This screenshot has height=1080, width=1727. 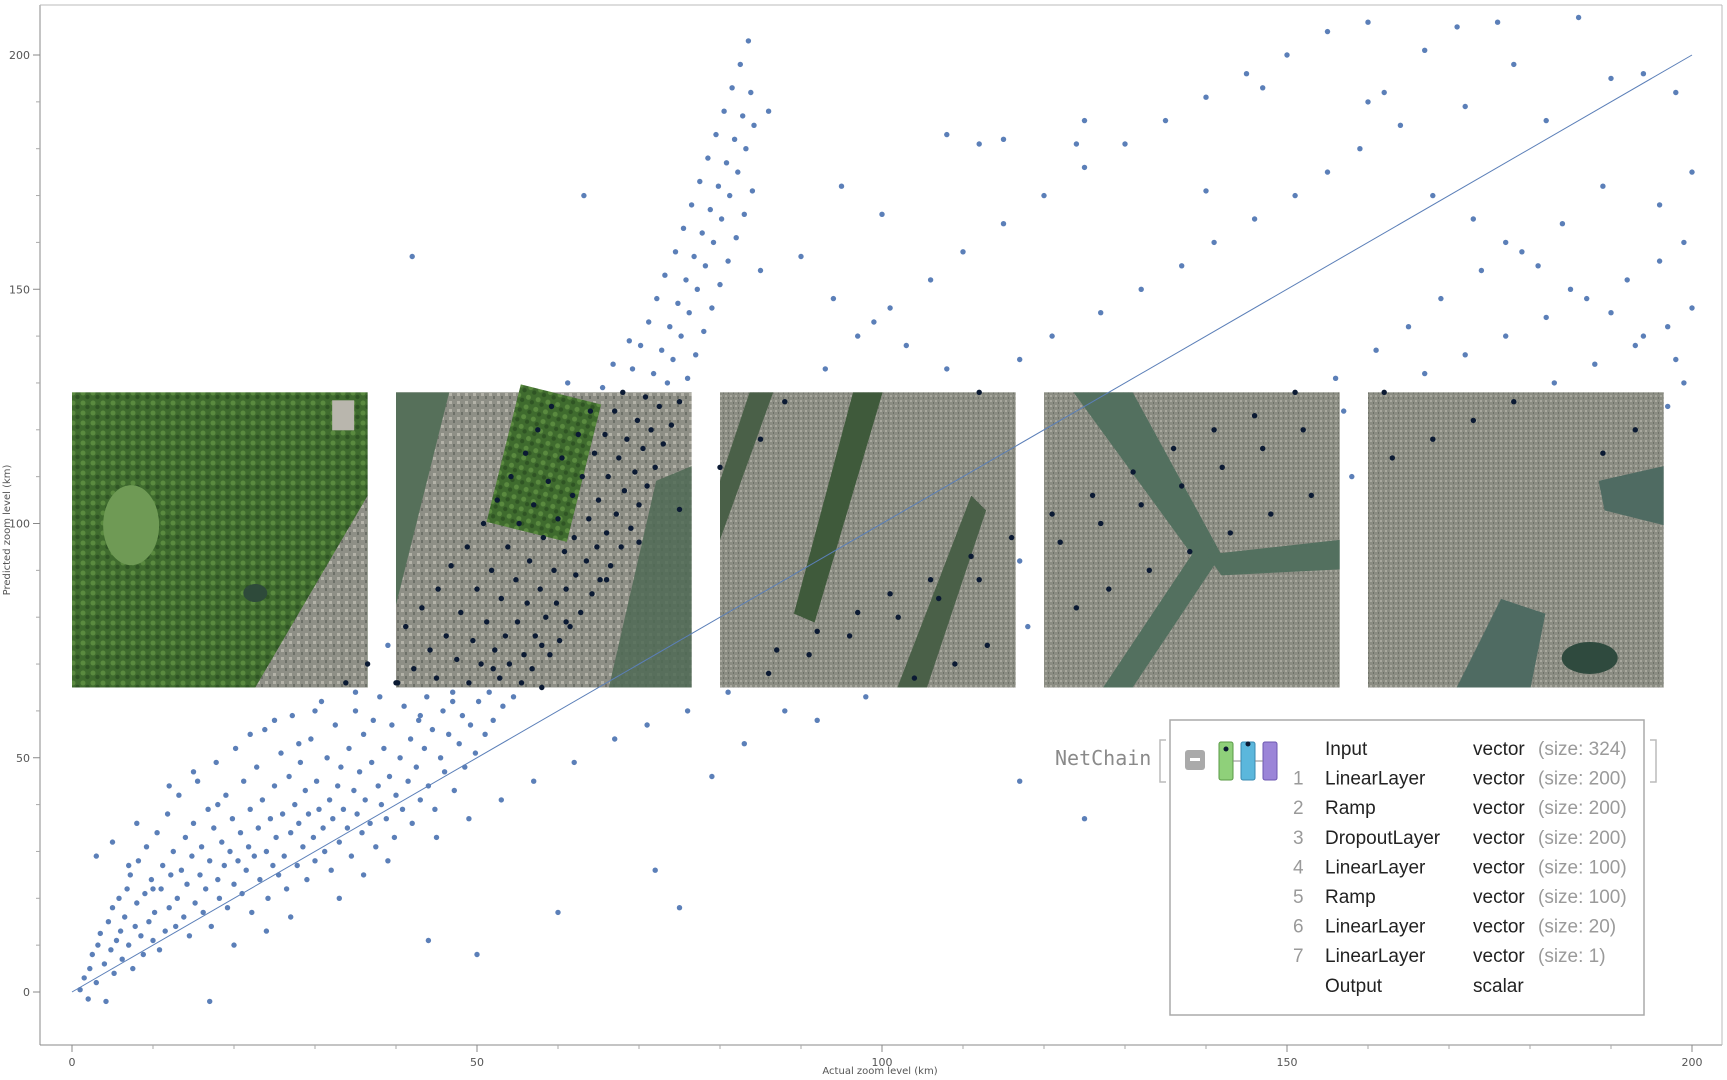 What do you see at coordinates (1298, 897) in the screenshot?
I see `layer-number: 5` at bounding box center [1298, 897].